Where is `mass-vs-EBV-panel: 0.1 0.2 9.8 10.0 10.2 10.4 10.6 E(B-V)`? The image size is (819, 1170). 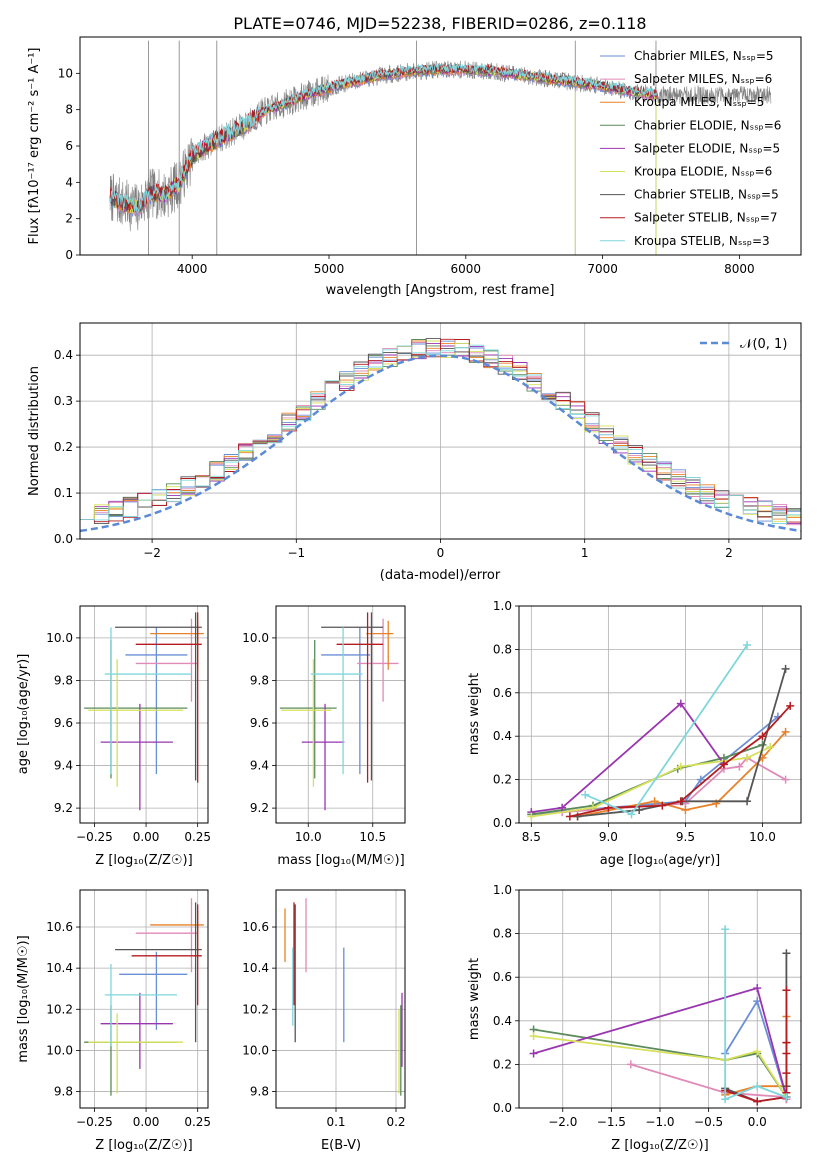
mass-vs-EBV-panel: 0.1 0.2 9.8 10.0 10.2 10.4 10.6 E(B-V) is located at coordinates (324, 1021).